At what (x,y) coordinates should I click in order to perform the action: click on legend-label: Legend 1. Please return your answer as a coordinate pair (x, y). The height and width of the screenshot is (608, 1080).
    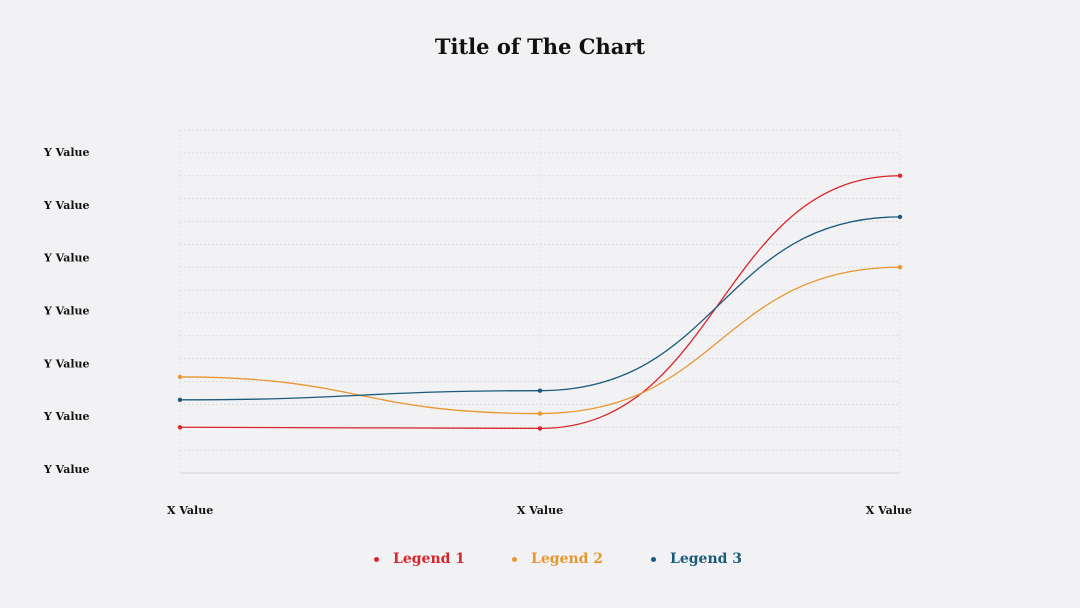
    Looking at the image, I should click on (429, 559).